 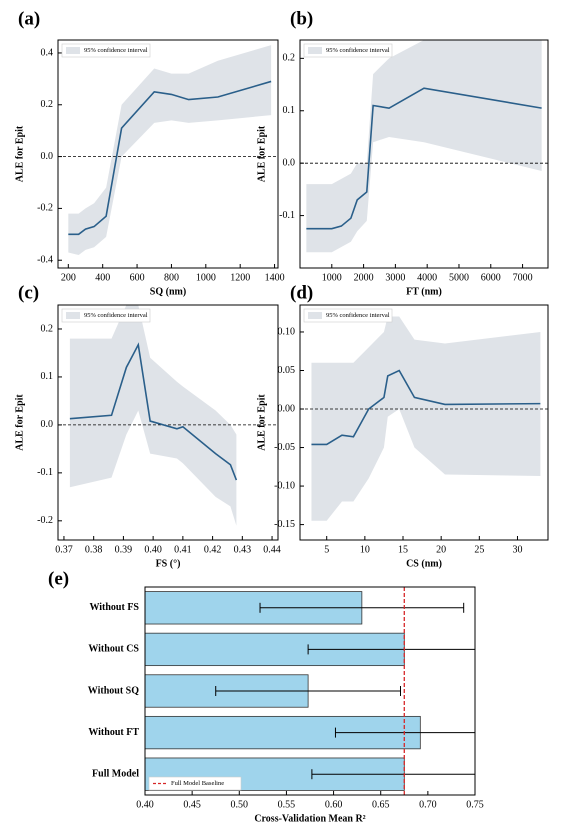 I want to click on x-axis-label: CS (nm), so click(x=424, y=563).